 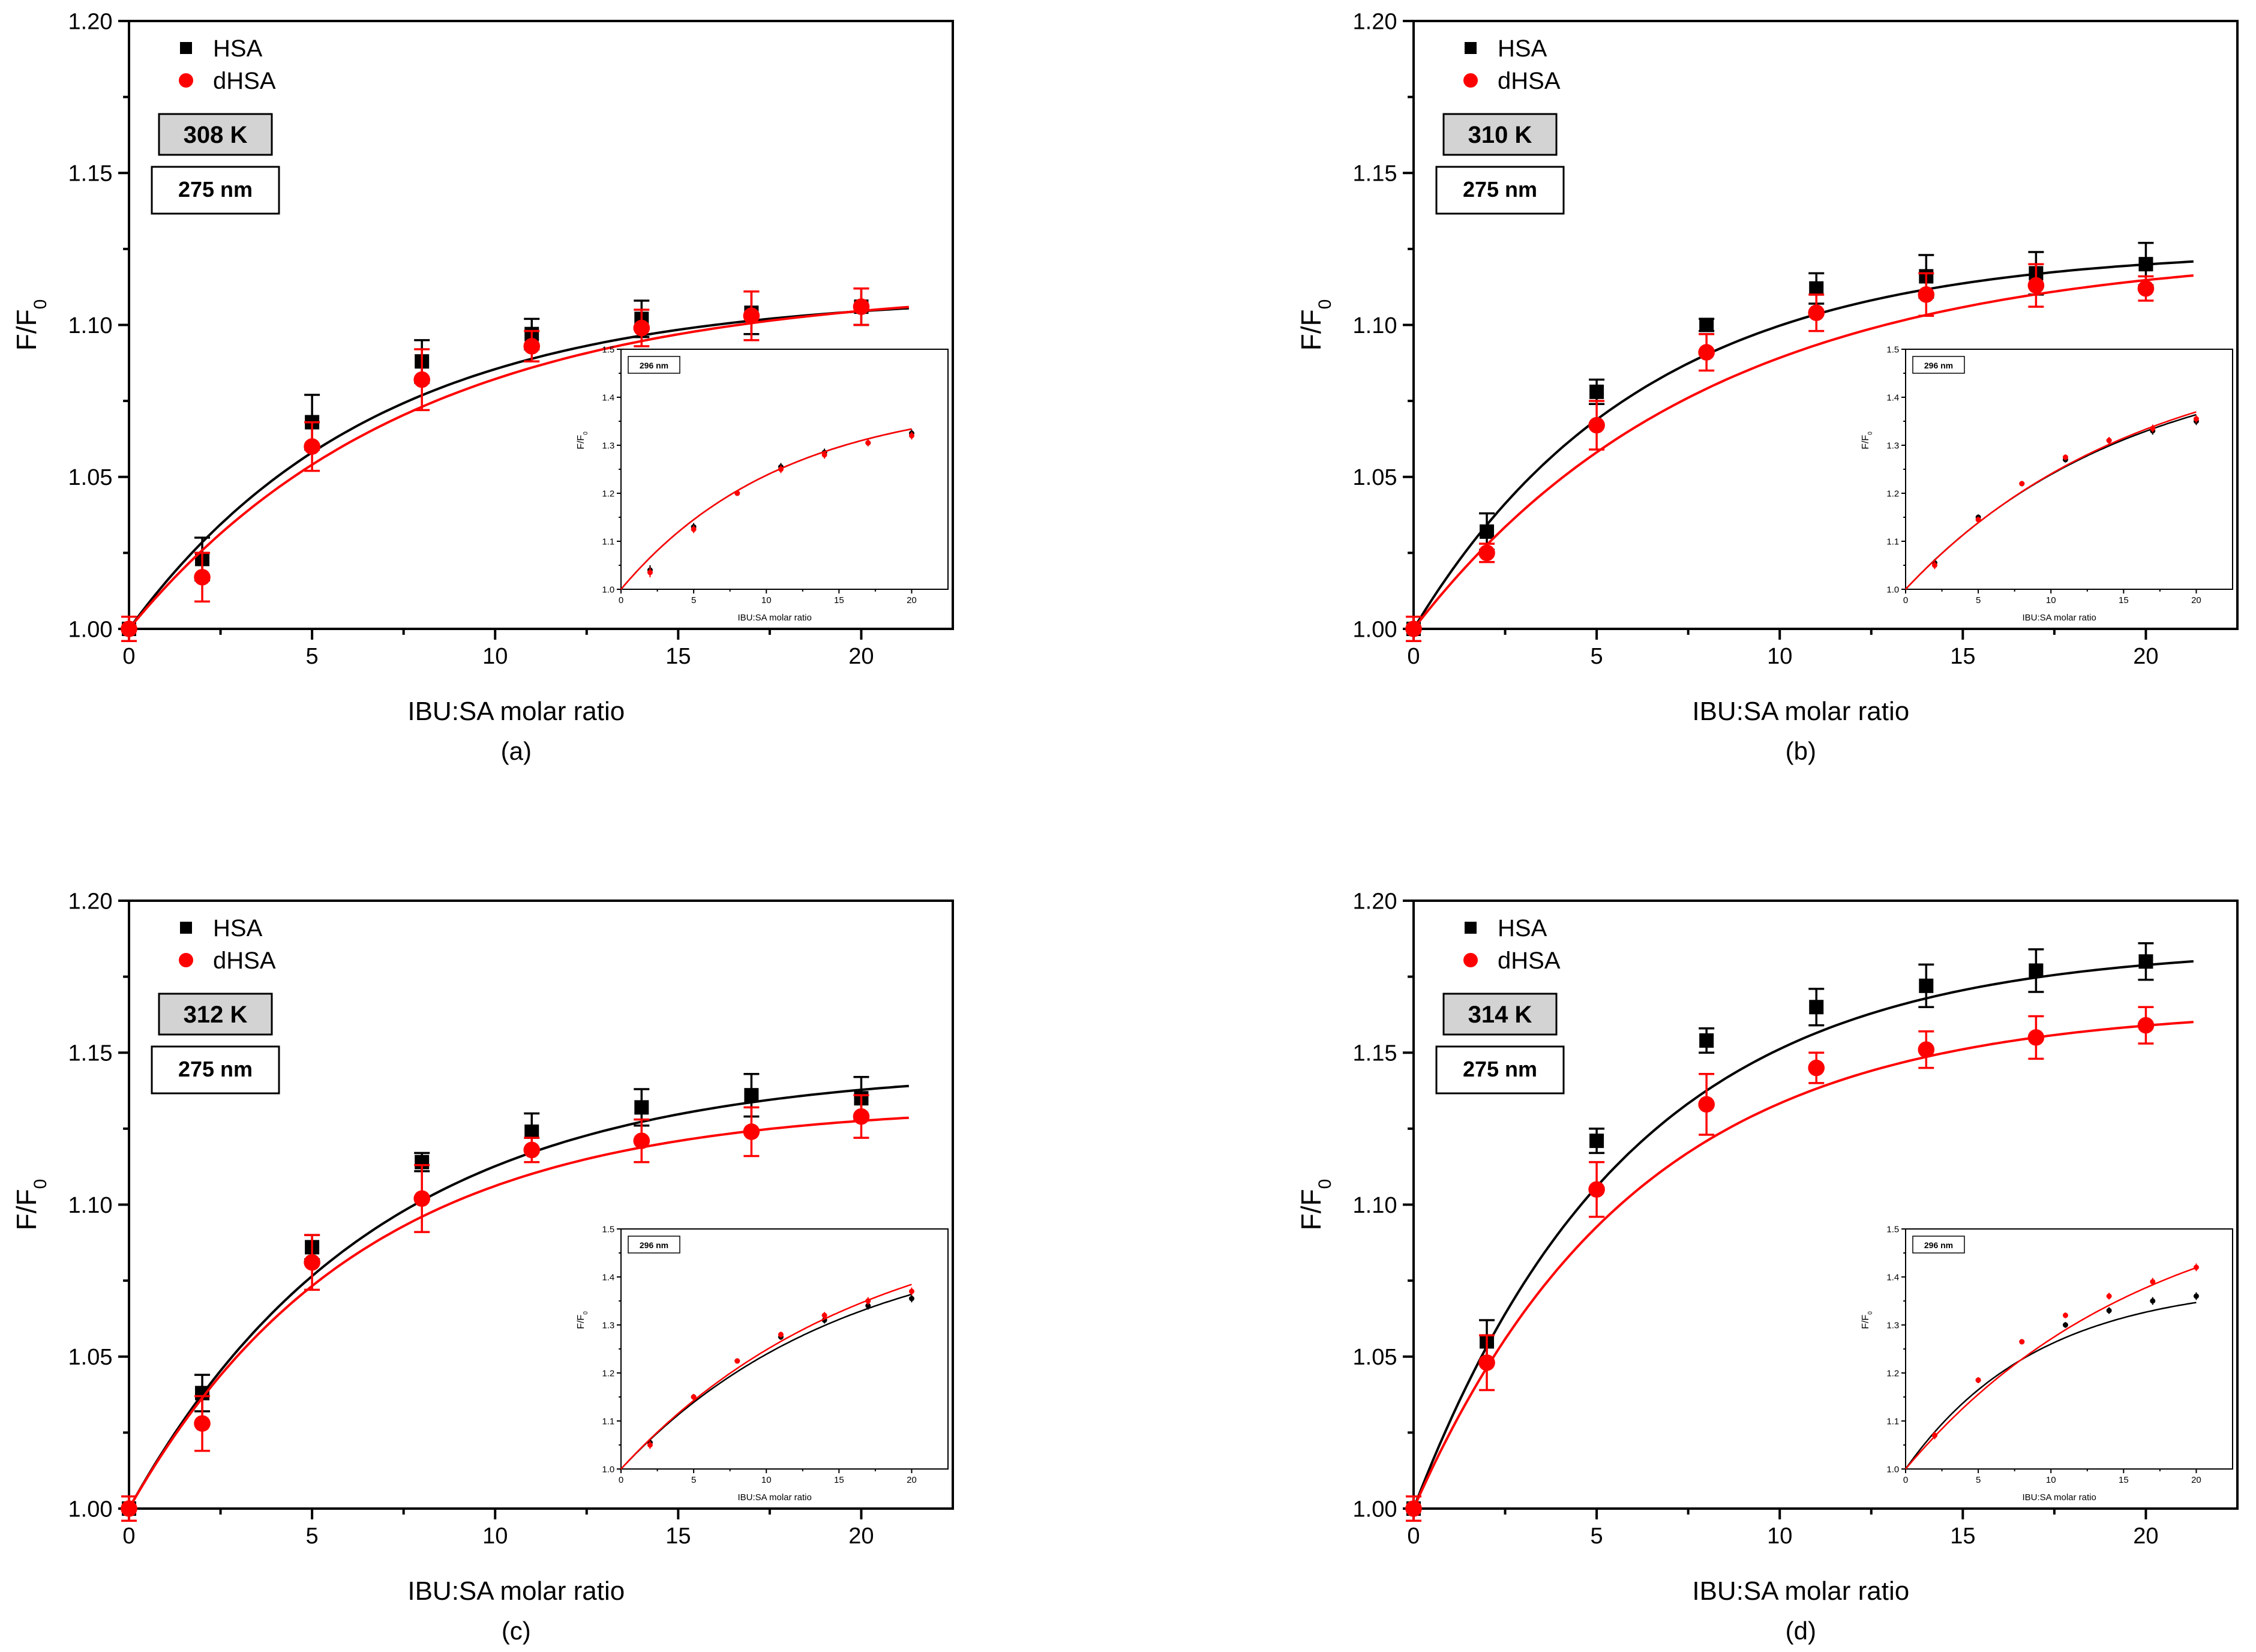 What do you see at coordinates (2196, 600) in the screenshot?
I see `inset-x-tick-label: 20` at bounding box center [2196, 600].